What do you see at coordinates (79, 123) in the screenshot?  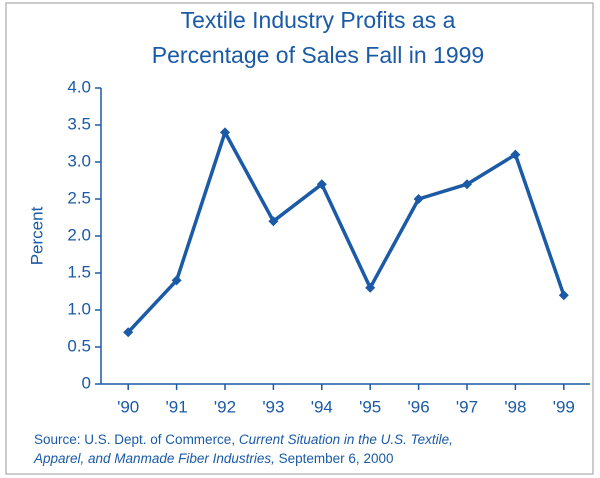 I see `y-tick-label: 3.5` at bounding box center [79, 123].